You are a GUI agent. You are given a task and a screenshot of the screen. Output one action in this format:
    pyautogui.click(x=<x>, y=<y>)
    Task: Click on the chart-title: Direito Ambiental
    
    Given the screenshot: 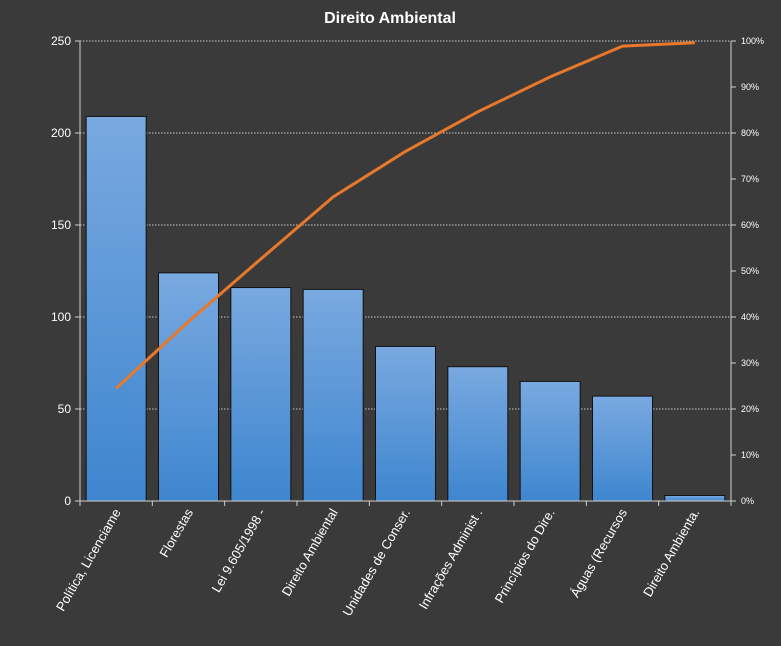 What is the action you would take?
    pyautogui.click(x=390, y=18)
    